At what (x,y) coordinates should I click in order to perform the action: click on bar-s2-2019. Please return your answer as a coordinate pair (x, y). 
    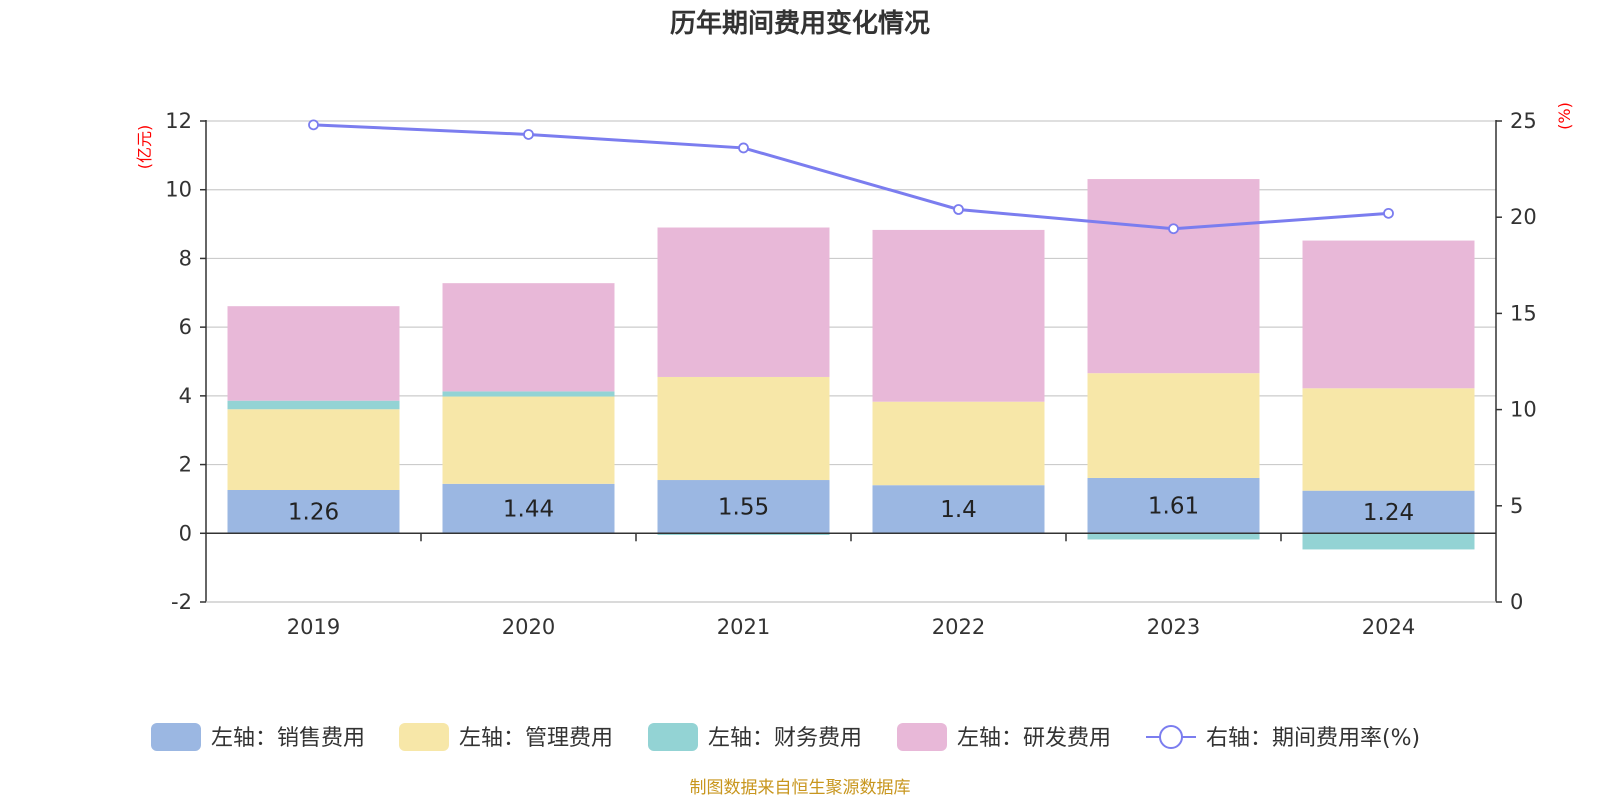
    Looking at the image, I should click on (313, 405).